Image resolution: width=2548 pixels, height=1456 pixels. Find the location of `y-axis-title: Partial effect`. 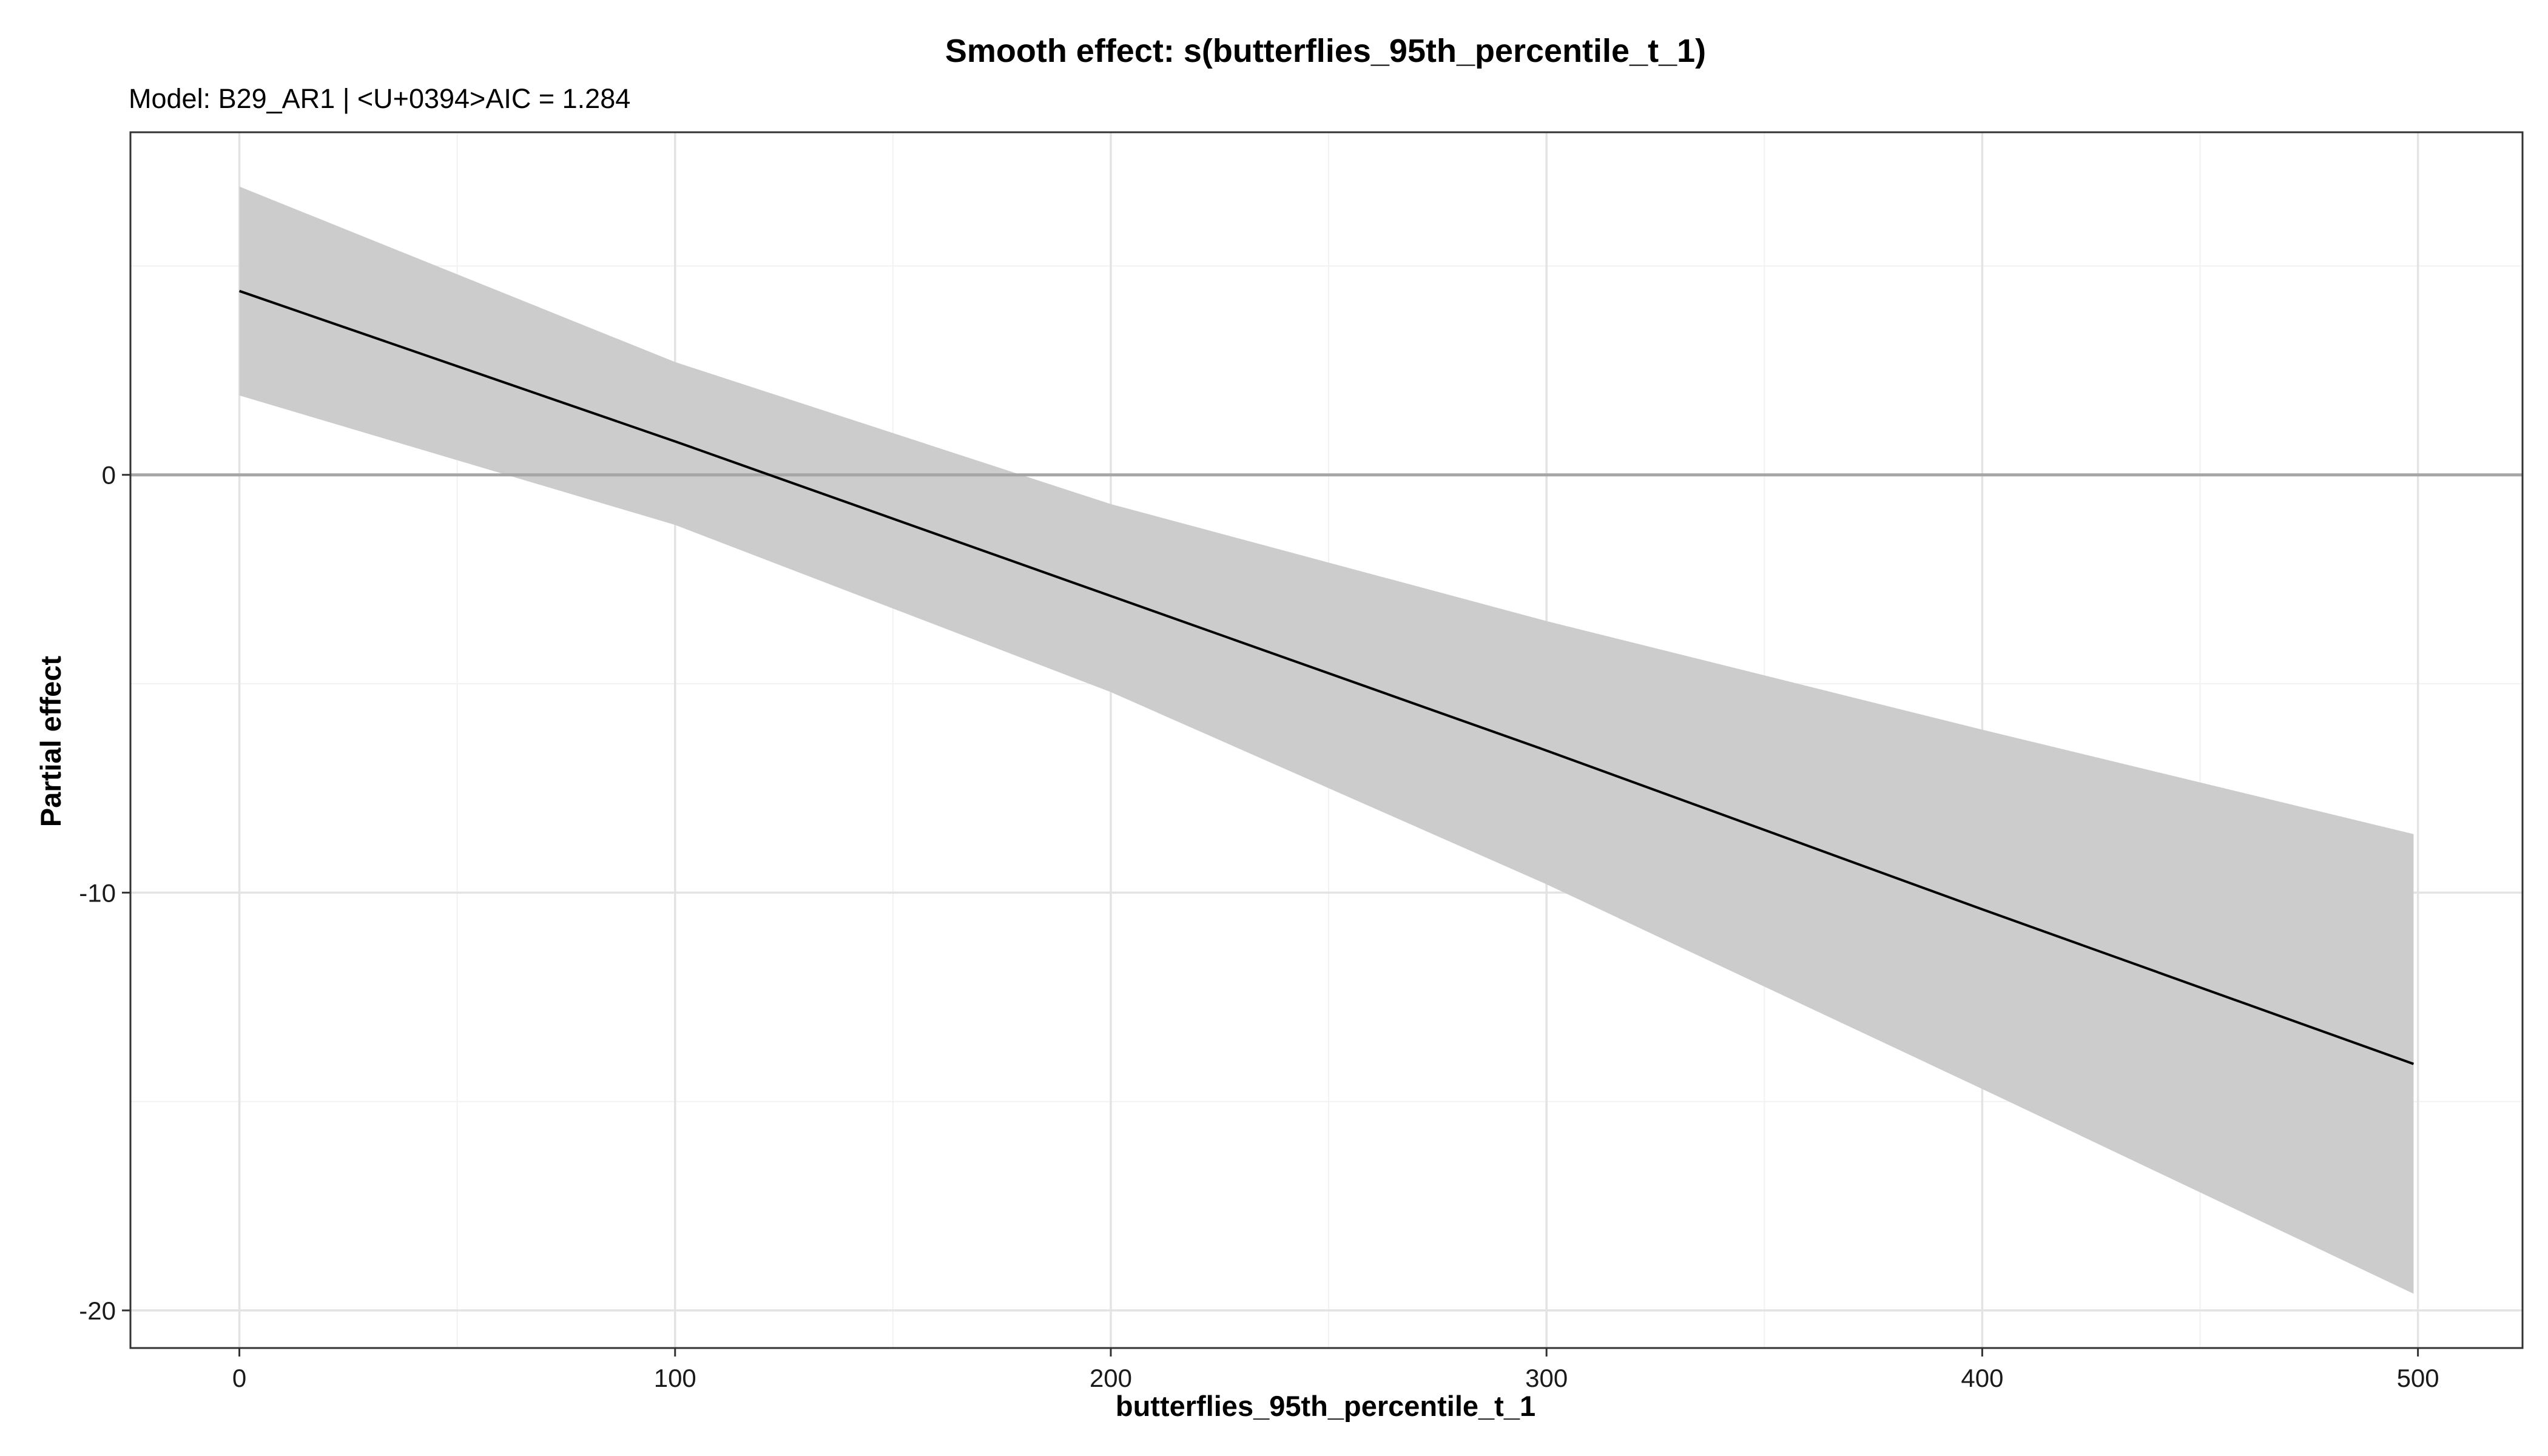

y-axis-title: Partial effect is located at coordinates (51, 741).